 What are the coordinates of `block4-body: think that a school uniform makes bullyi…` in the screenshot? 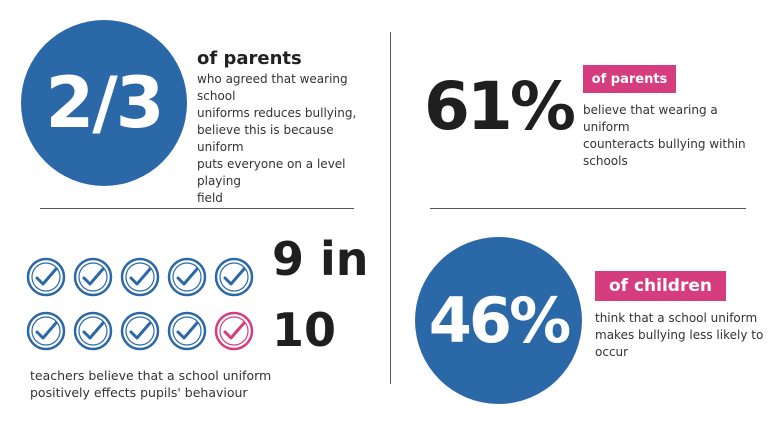 It's located at (679, 335).